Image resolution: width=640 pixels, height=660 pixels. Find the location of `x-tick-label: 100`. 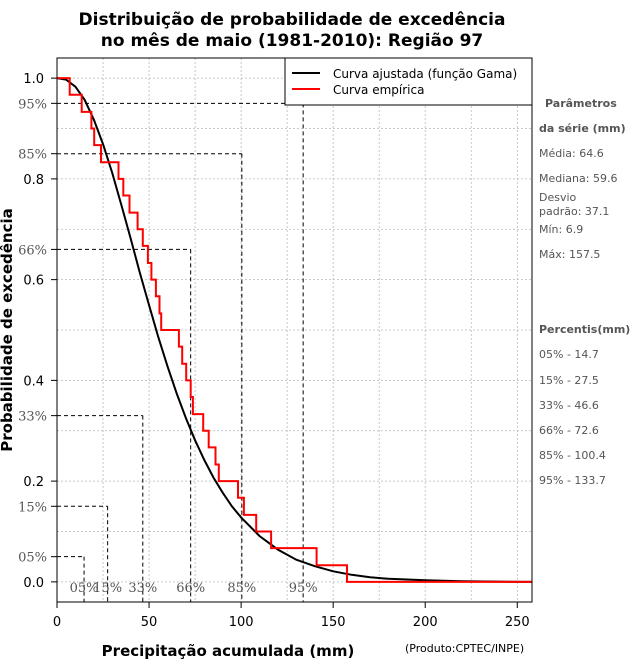

x-tick-label: 100 is located at coordinates (241, 622).